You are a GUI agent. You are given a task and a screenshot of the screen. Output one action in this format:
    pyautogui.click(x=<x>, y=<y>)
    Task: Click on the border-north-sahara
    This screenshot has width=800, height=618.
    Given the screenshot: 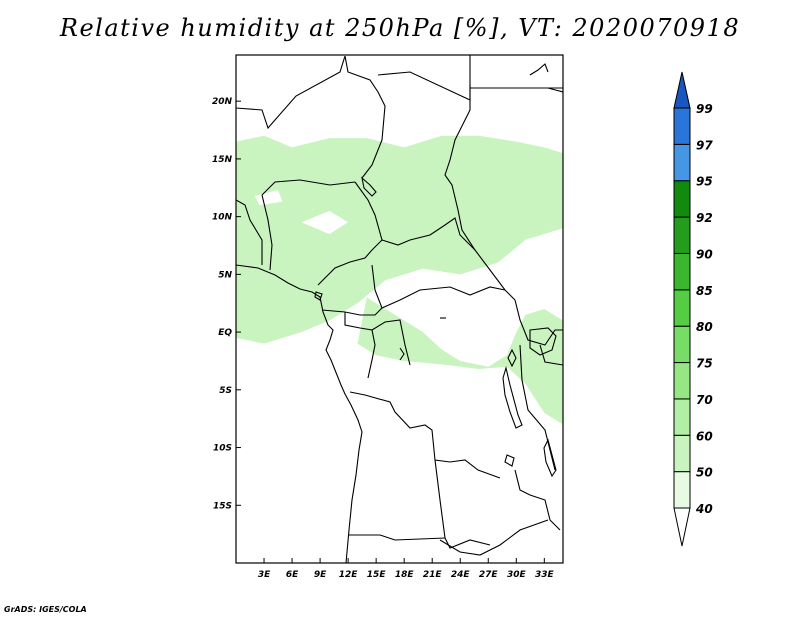 What is the action you would take?
    pyautogui.click(x=291, y=92)
    